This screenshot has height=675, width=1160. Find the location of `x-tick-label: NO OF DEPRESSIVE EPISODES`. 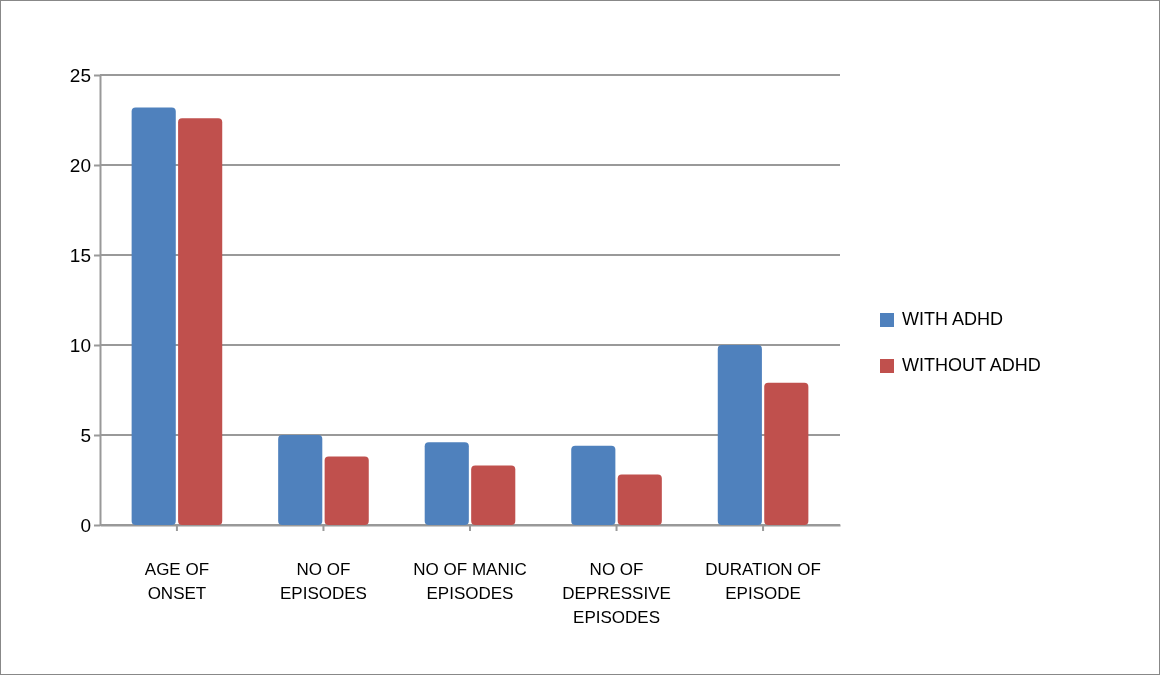

x-tick-label: NO OF DEPRESSIVE EPISODES is located at coordinates (616, 593).